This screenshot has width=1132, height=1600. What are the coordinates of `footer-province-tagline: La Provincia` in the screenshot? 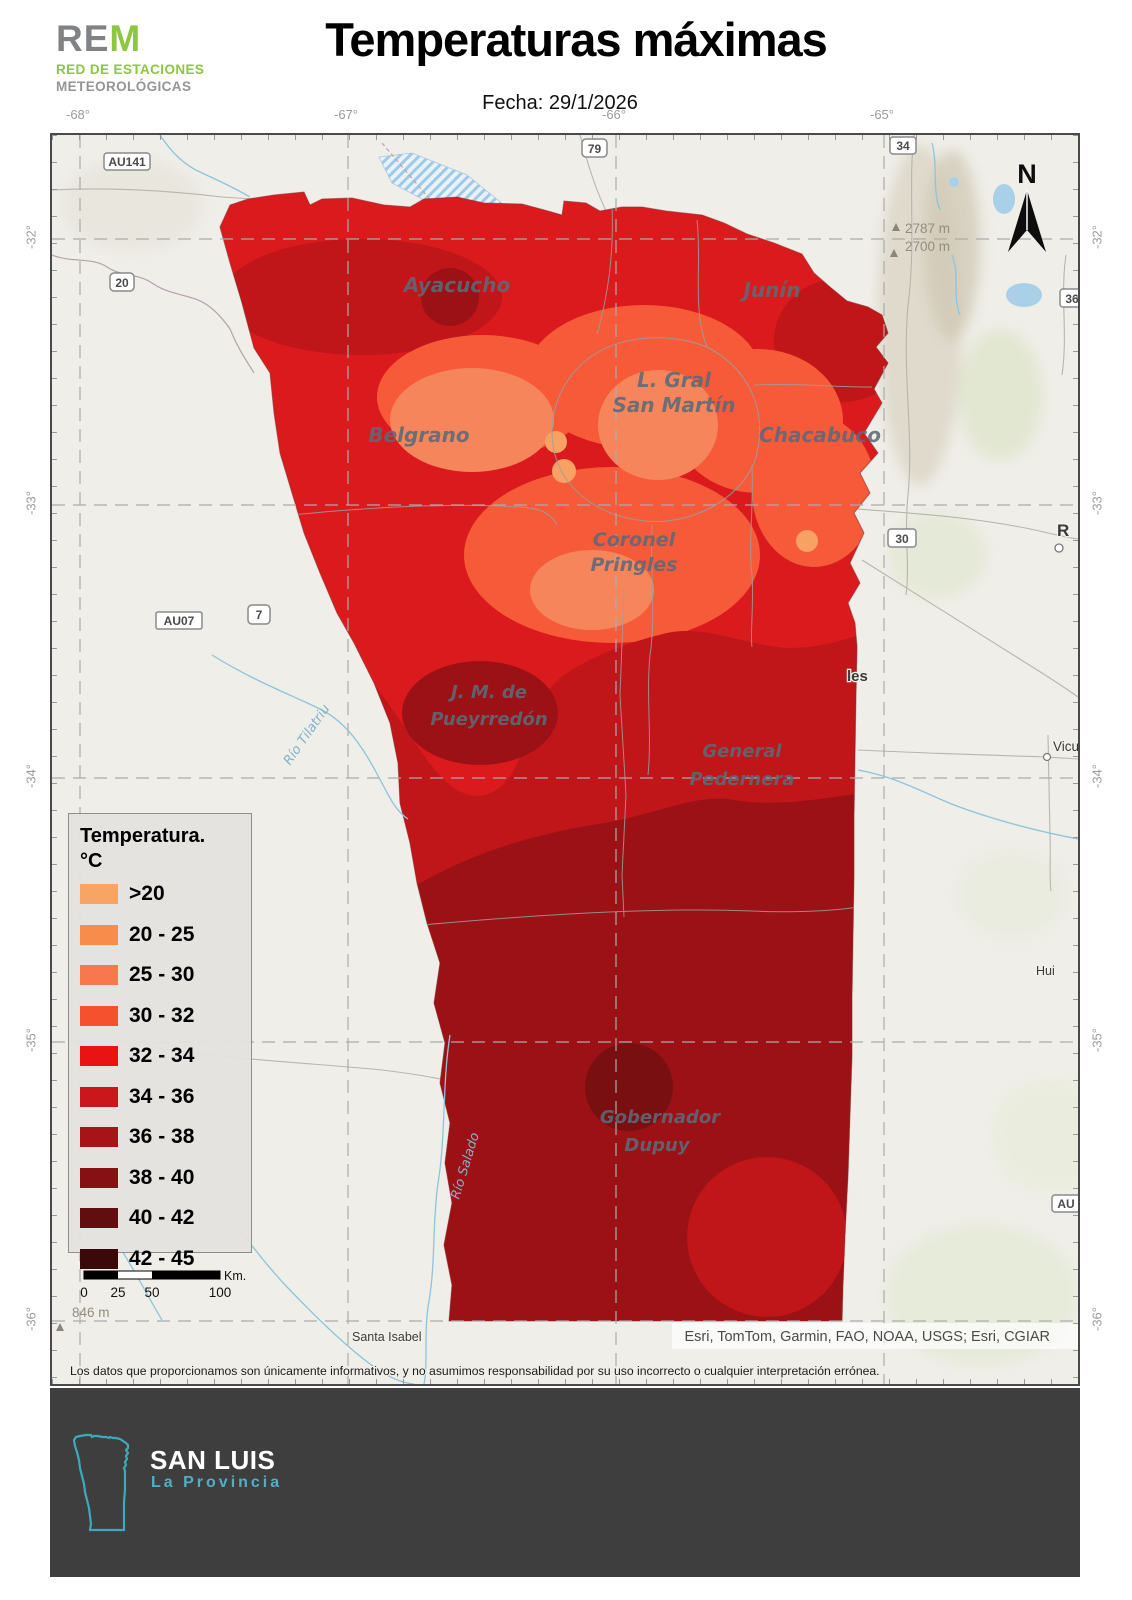 It's located at (217, 1482).